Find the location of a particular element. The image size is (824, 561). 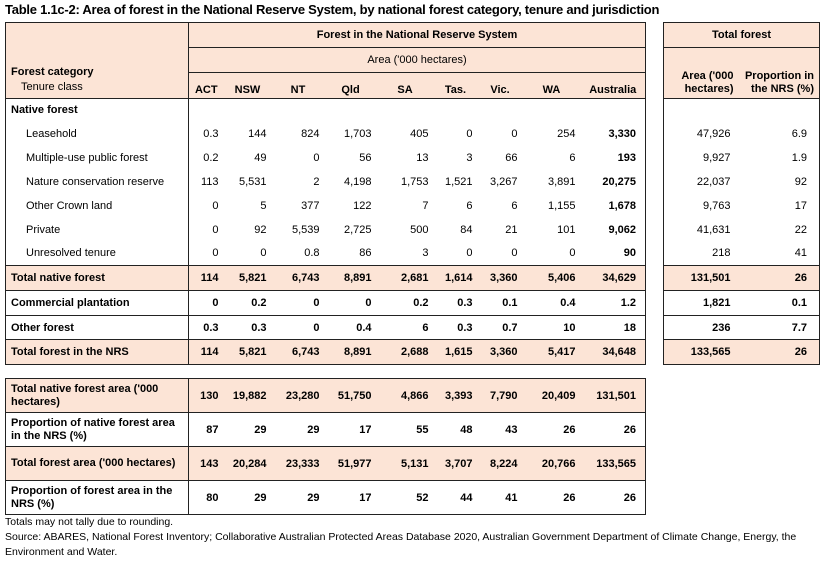

cell: 824 is located at coordinates (310, 133).